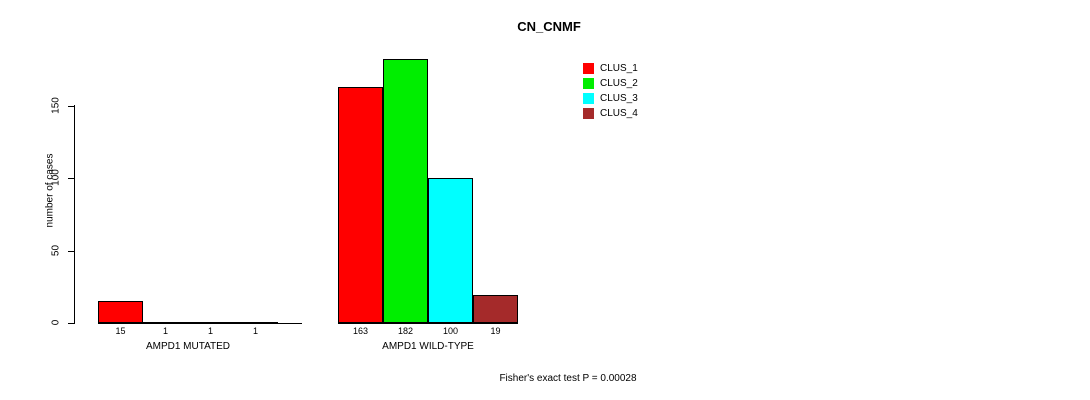 The image size is (1090, 400). I want to click on legend-item: CLUS_3, so click(610, 98).